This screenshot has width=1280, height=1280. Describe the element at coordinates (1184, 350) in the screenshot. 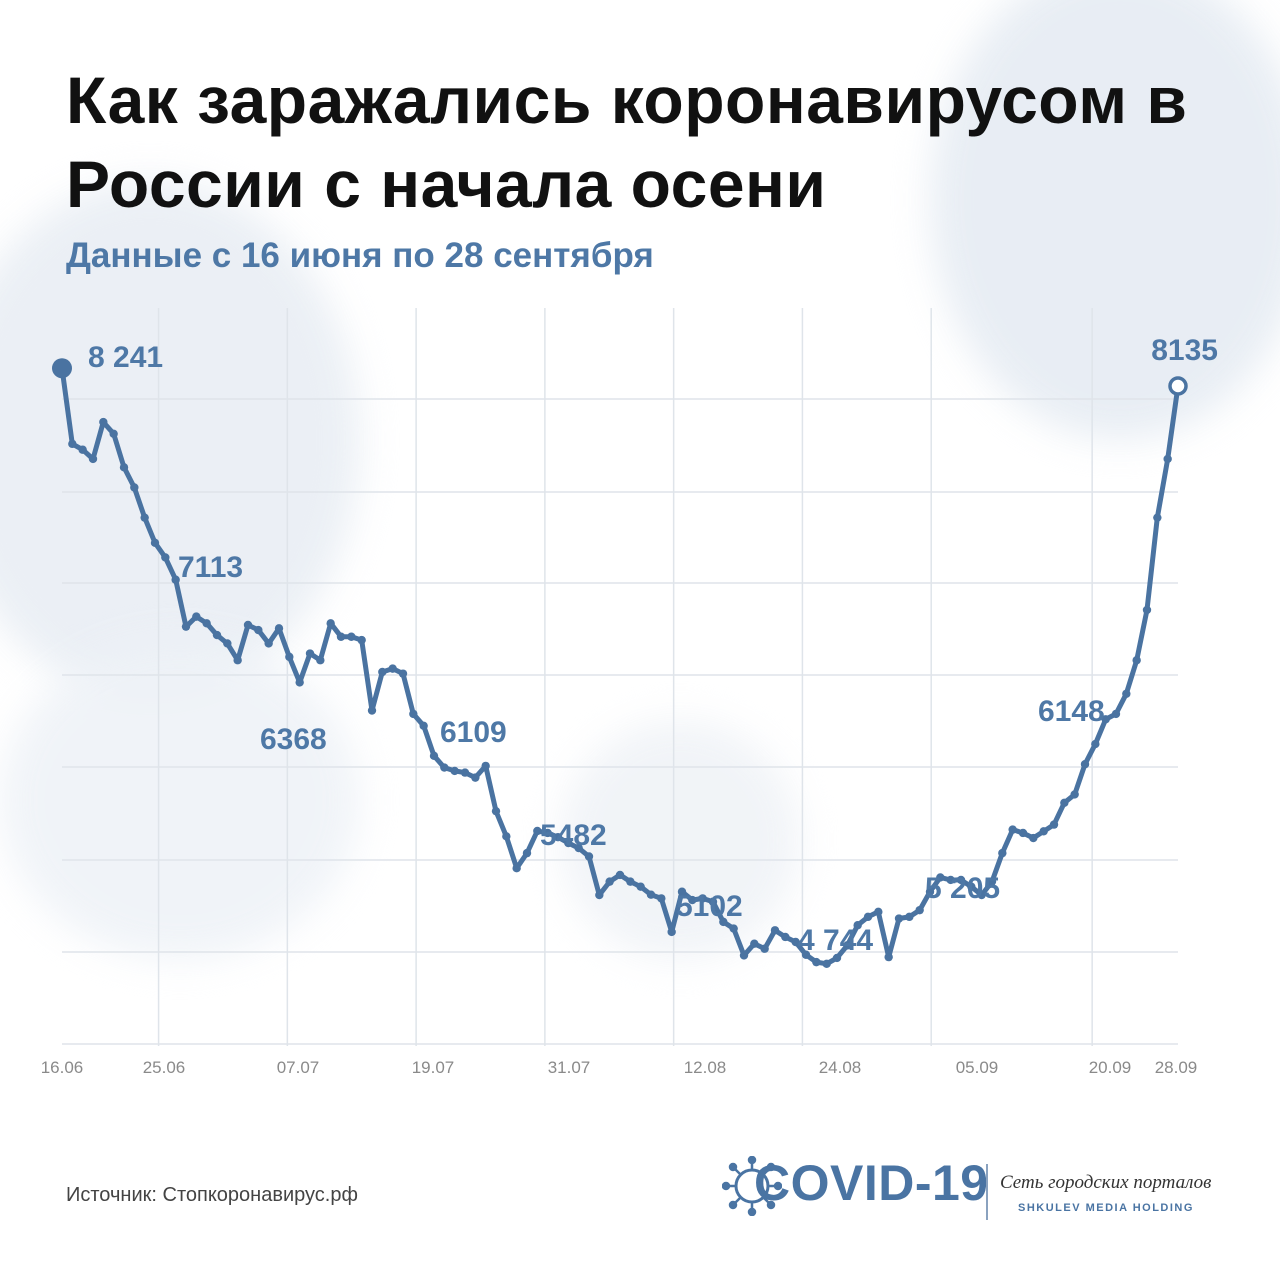

I see `annotation-label: 8135` at that location.